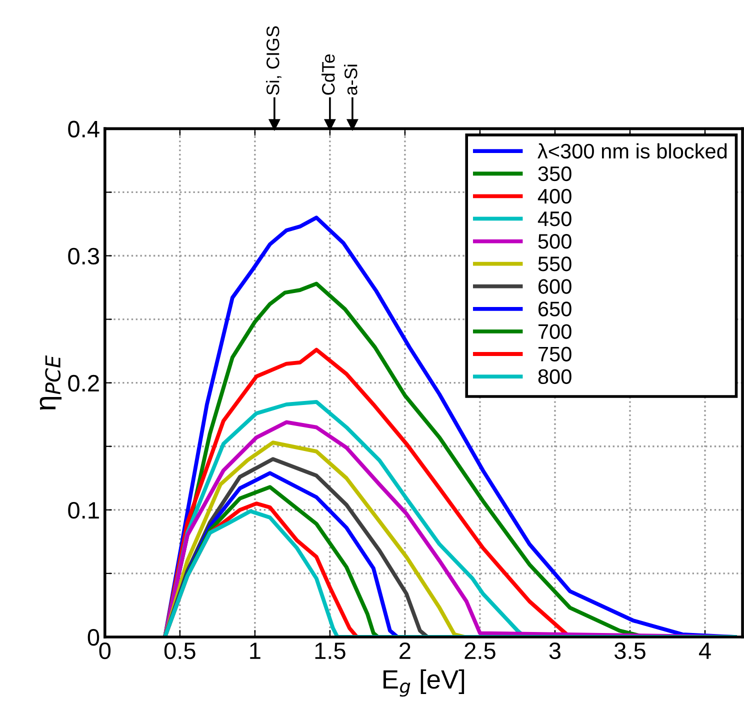 The image size is (744, 723). What do you see at coordinates (704, 650) in the screenshot?
I see `x-tick-label: 4` at bounding box center [704, 650].